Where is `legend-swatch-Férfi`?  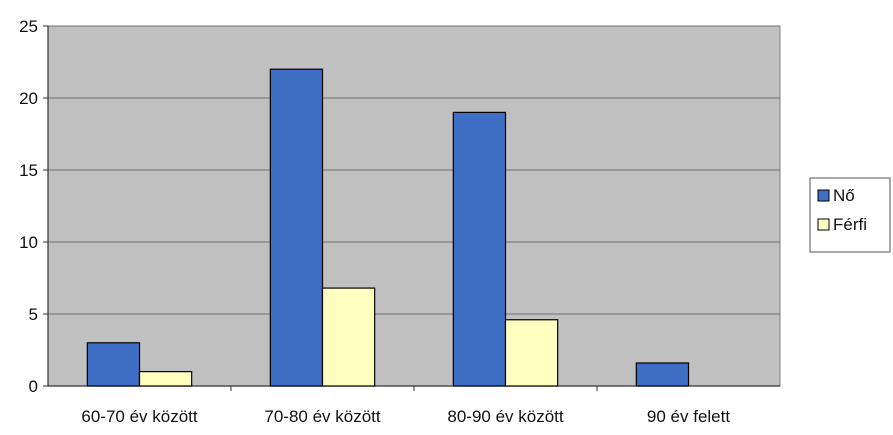 legend-swatch-Férfi is located at coordinates (823, 224).